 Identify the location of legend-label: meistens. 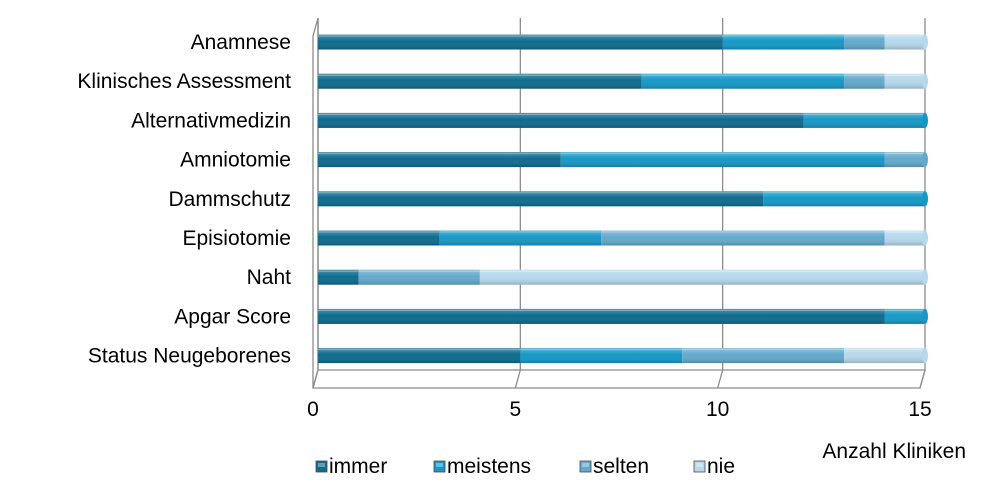
(489, 466).